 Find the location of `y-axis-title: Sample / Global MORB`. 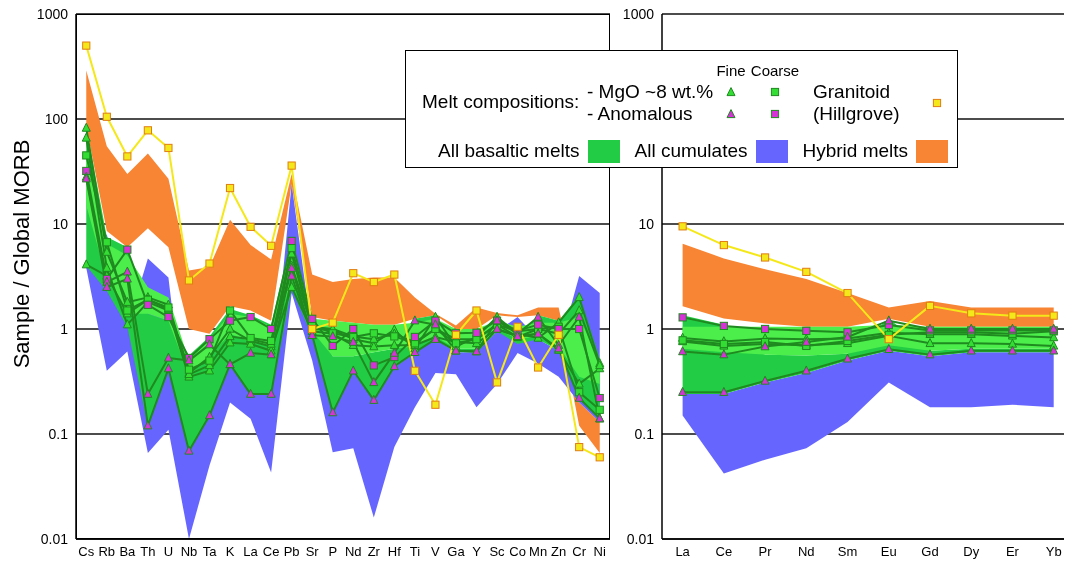

y-axis-title: Sample / Global MORB is located at coordinates (21, 254).